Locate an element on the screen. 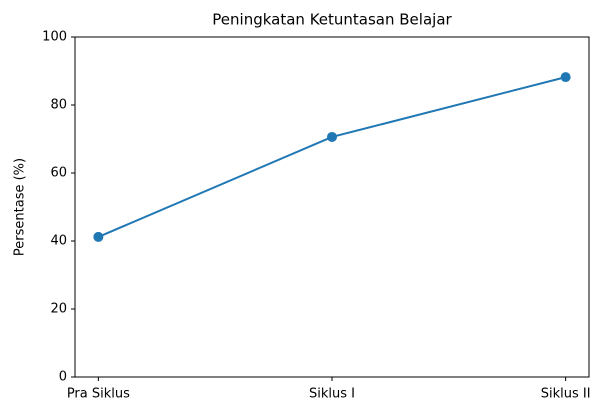 The image size is (593, 403). y-tick-label: 60 is located at coordinates (58, 173).